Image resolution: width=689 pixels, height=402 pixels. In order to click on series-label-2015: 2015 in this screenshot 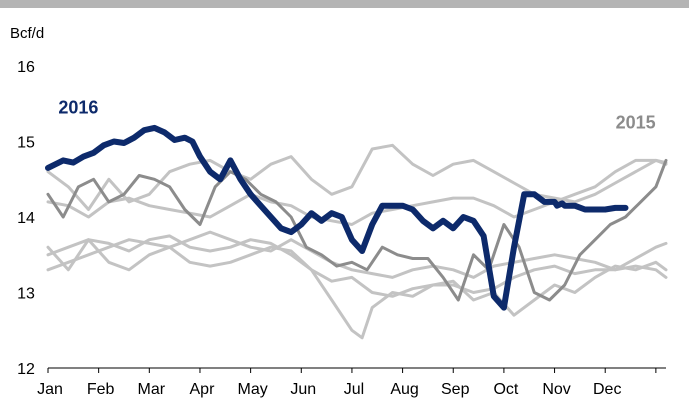, I will do `click(636, 123)`.